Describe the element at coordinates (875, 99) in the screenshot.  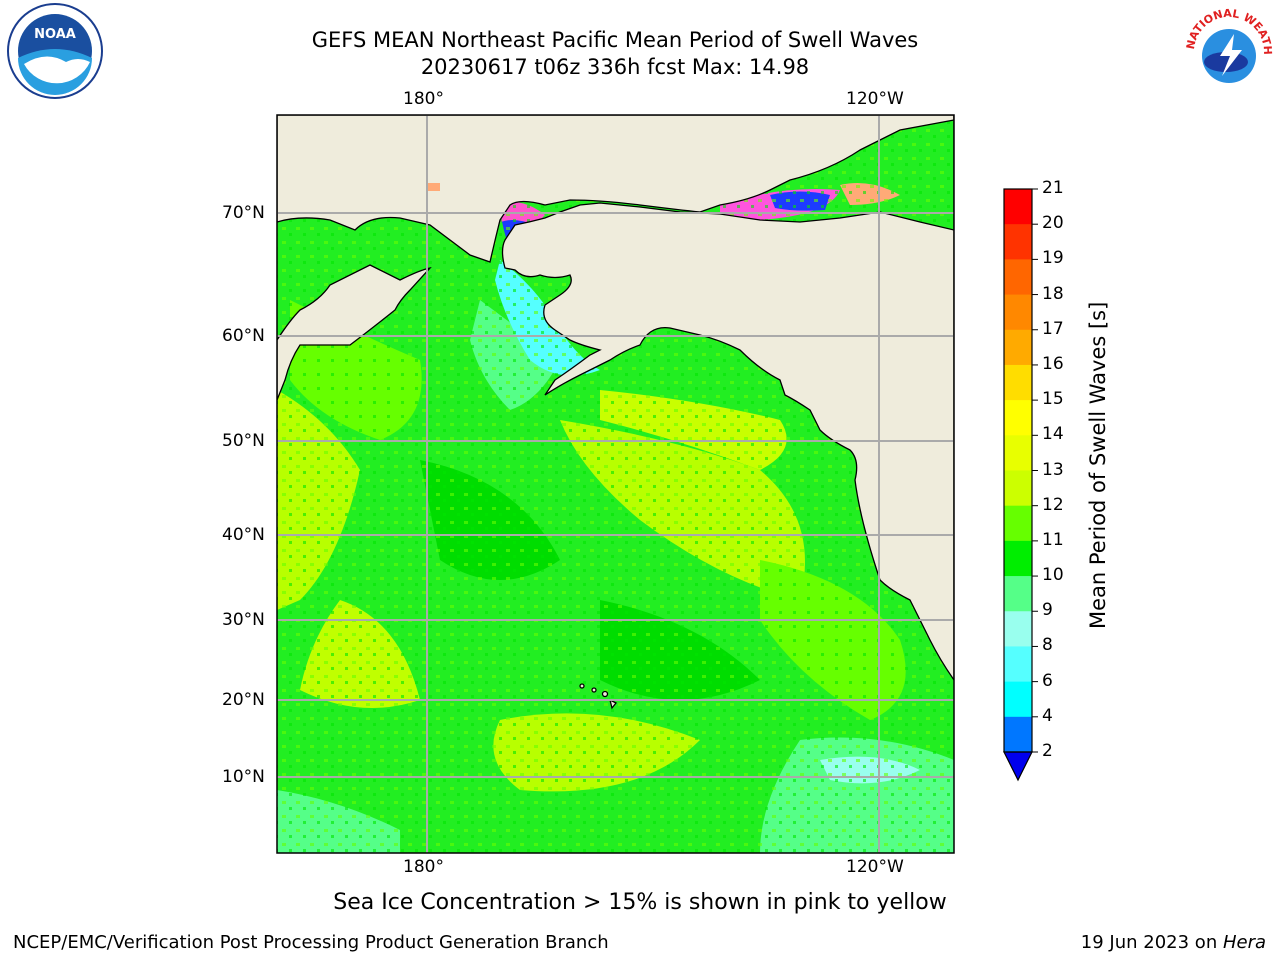
I see `lon-tick-top-120w: 120°W` at that location.